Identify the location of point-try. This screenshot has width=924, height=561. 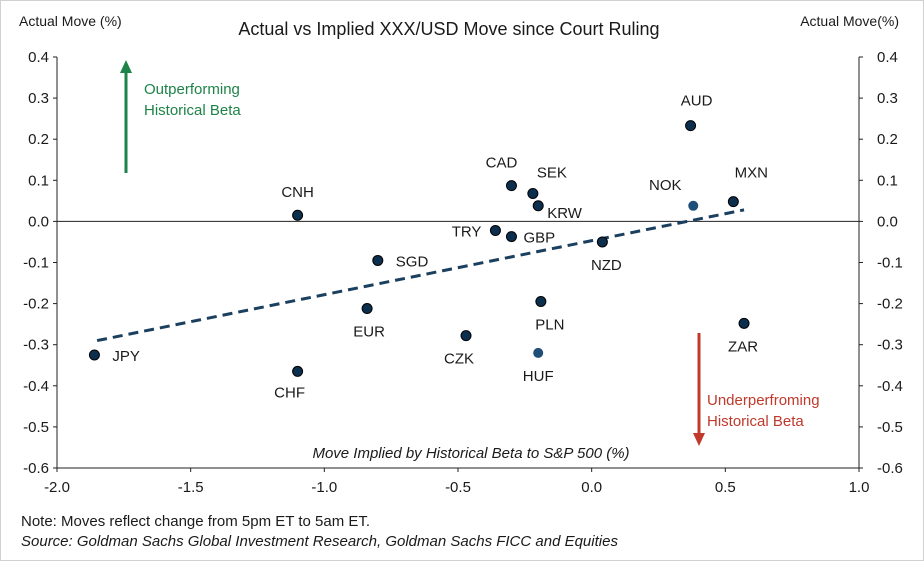
(495, 230).